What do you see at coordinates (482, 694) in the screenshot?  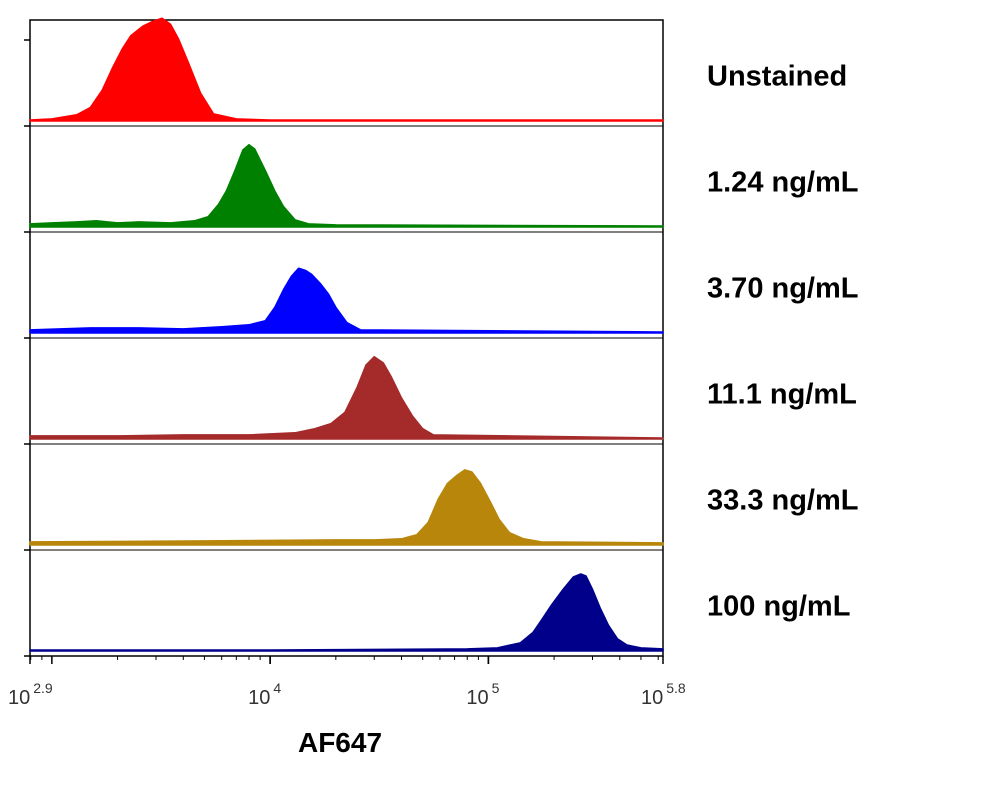 I see `x-tick-label: 10 5` at bounding box center [482, 694].